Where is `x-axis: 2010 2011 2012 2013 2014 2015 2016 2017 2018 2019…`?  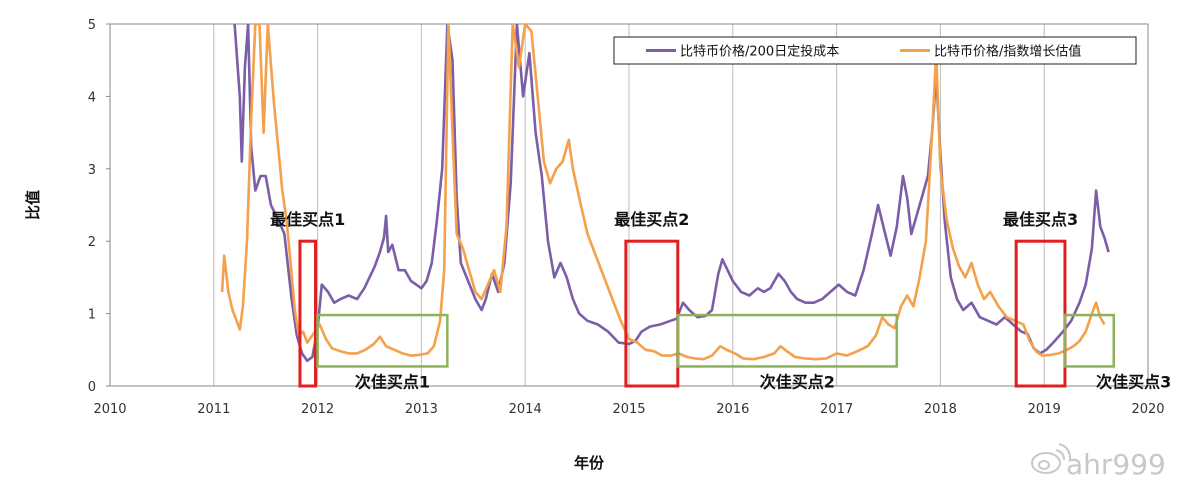 x-axis: 2010 2011 2012 2013 2014 2015 2016 2017 2018 2019… is located at coordinates (628, 409).